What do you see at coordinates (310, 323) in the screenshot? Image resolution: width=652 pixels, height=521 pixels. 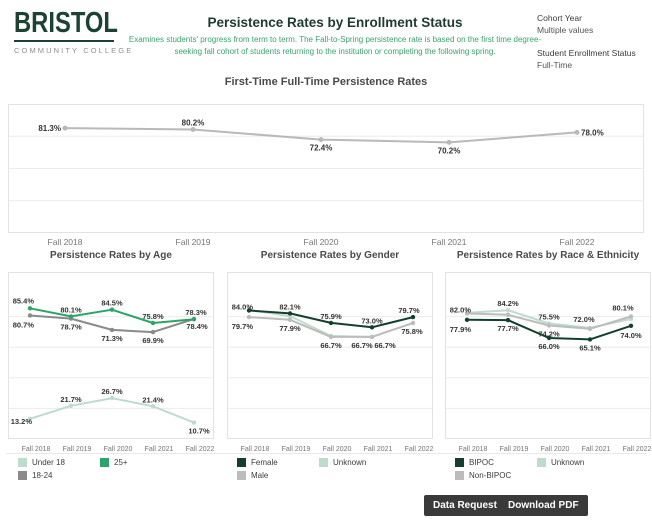 I see `gender-line-unknown` at bounding box center [310, 323].